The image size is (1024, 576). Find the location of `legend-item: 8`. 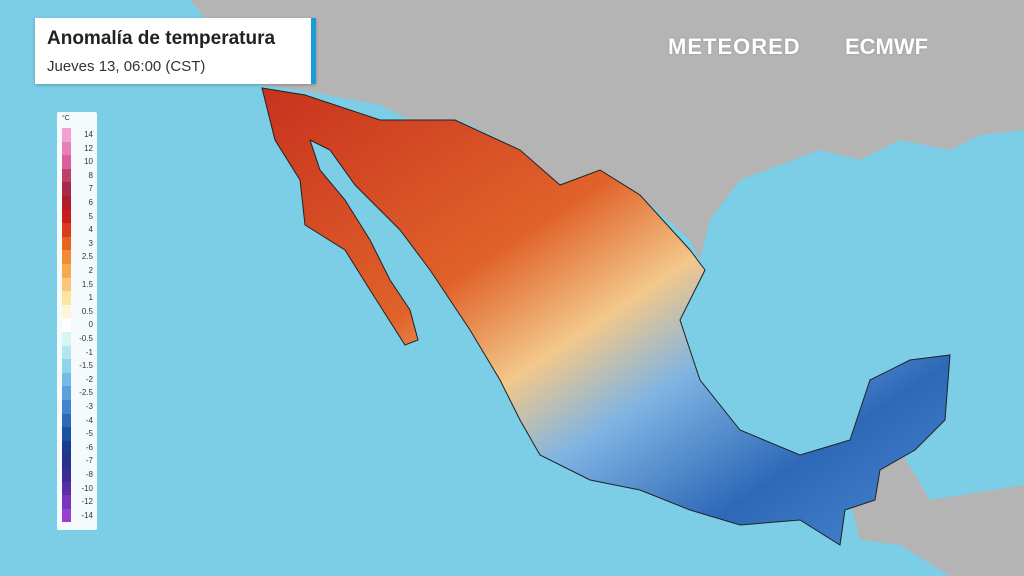

legend-item: 8 is located at coordinates (77, 175).